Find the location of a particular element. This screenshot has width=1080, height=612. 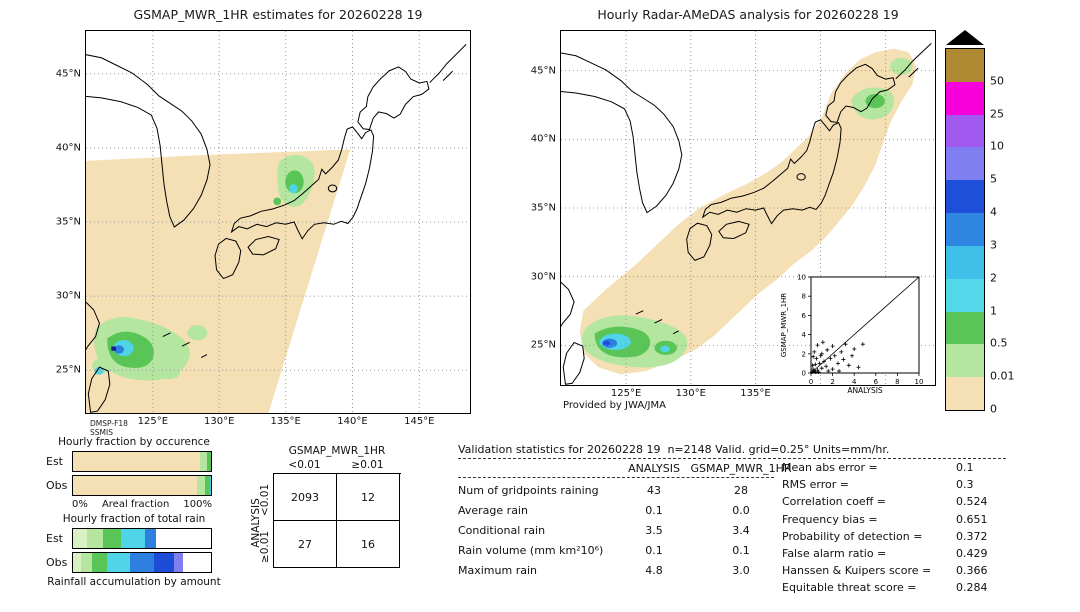

metric-value: 0.366 is located at coordinates (972, 571).